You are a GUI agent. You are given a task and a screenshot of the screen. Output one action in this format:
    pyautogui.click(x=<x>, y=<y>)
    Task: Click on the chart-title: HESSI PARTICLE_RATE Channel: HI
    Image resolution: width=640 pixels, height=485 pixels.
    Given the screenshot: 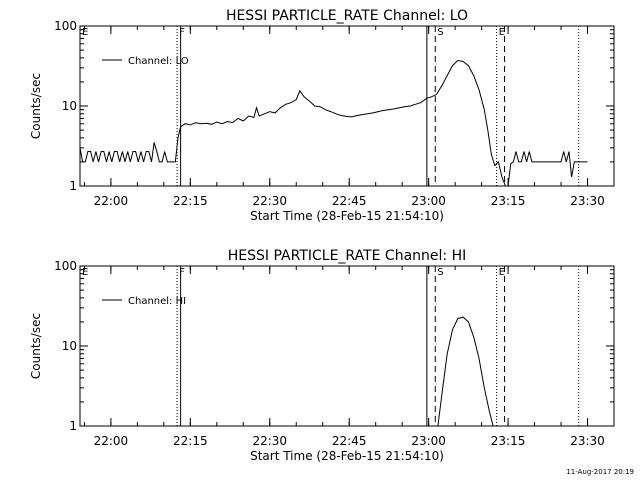 What is the action you would take?
    pyautogui.click(x=347, y=256)
    